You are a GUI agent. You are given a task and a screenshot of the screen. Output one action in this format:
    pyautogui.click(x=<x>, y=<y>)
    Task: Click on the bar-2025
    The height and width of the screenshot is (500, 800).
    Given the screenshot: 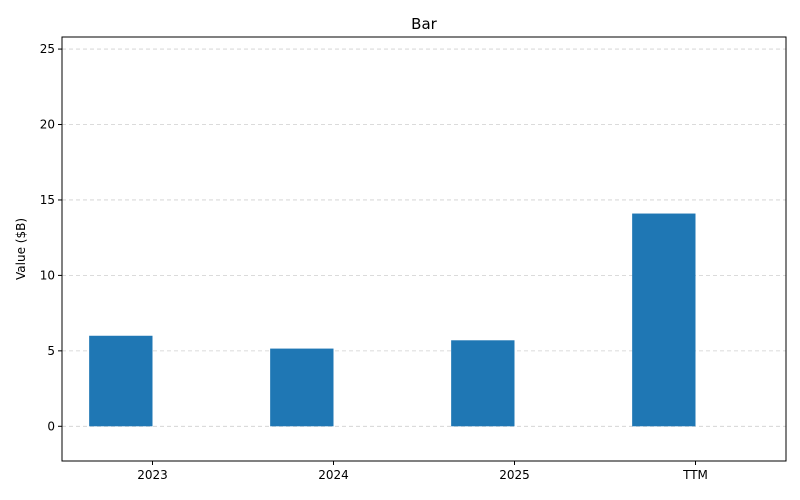 What is the action you would take?
    pyautogui.click(x=483, y=383)
    